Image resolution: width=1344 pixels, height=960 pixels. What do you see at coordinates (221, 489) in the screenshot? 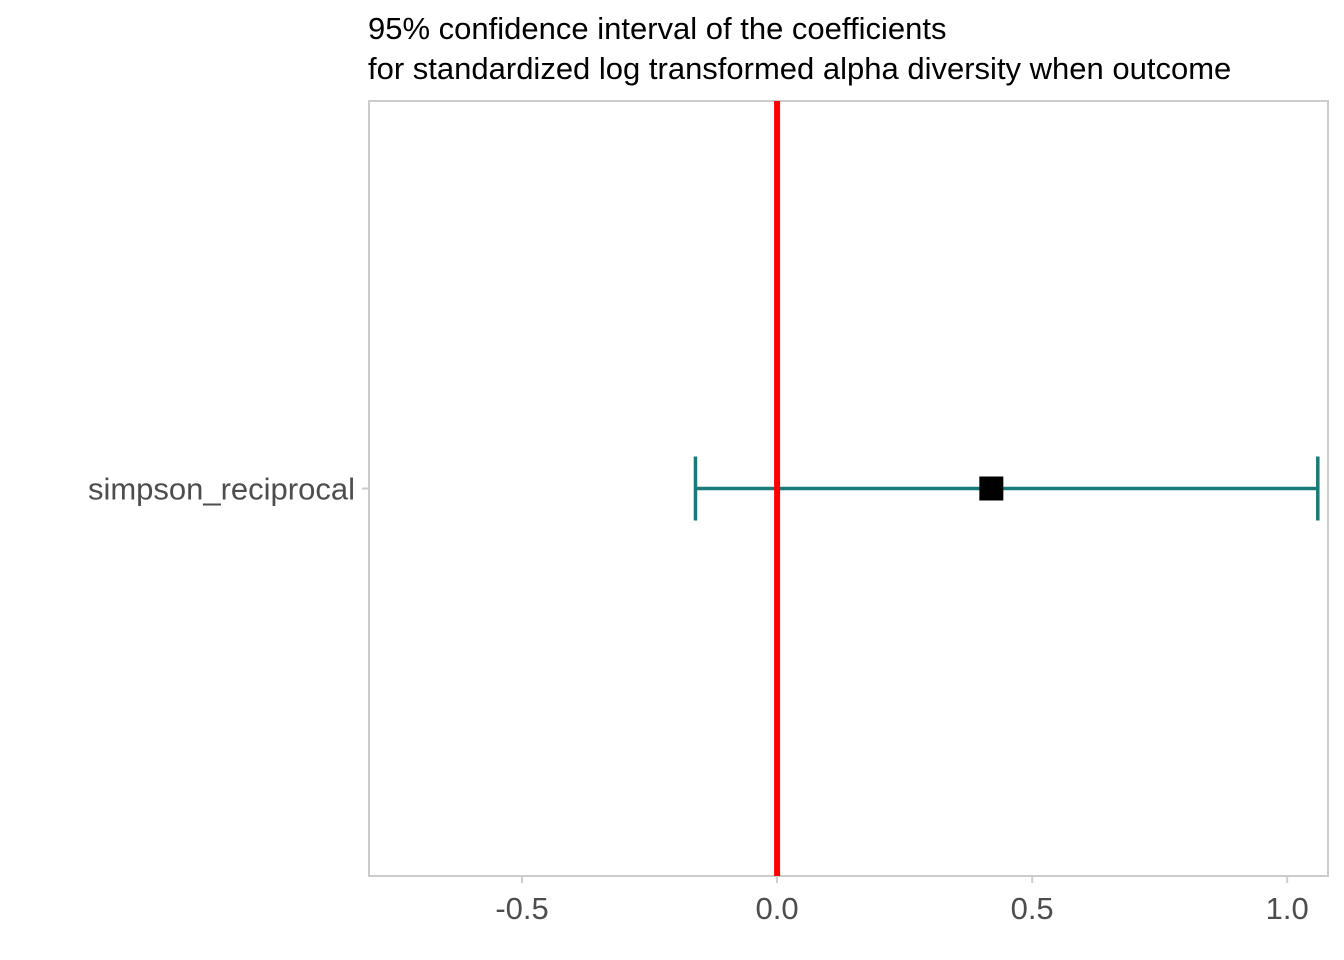
I see `y-tick-label: simpson_reciprocal` at bounding box center [221, 489].